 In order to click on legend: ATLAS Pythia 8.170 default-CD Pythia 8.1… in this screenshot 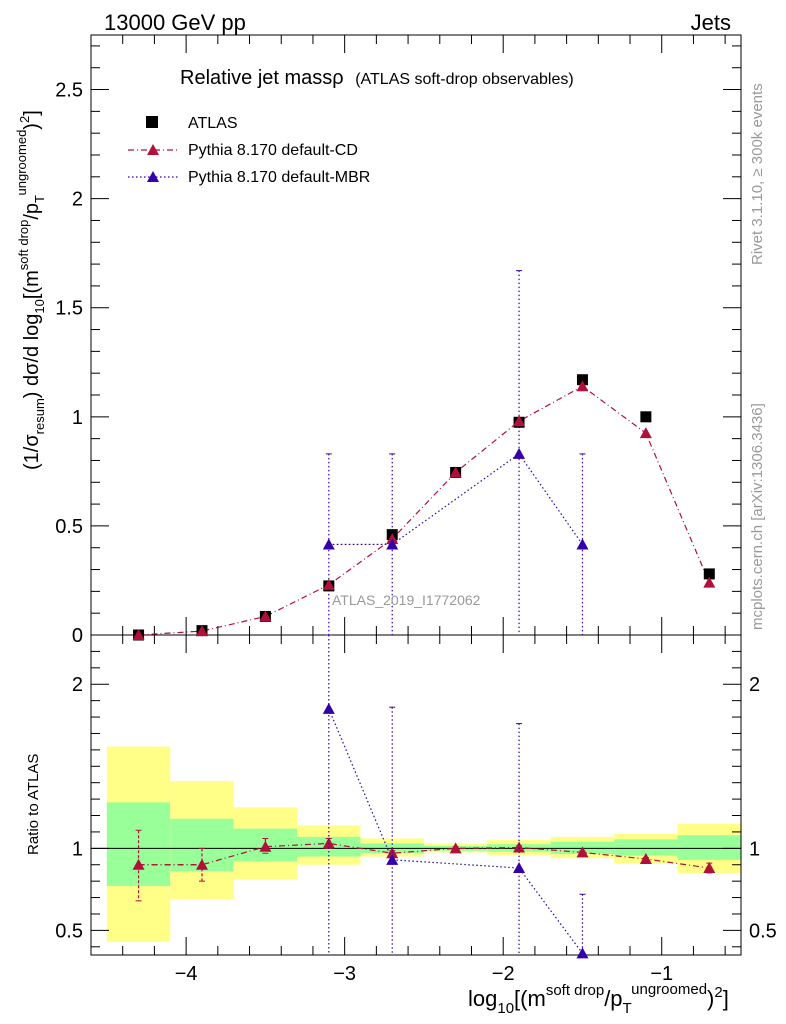, I will do `click(249, 150)`.